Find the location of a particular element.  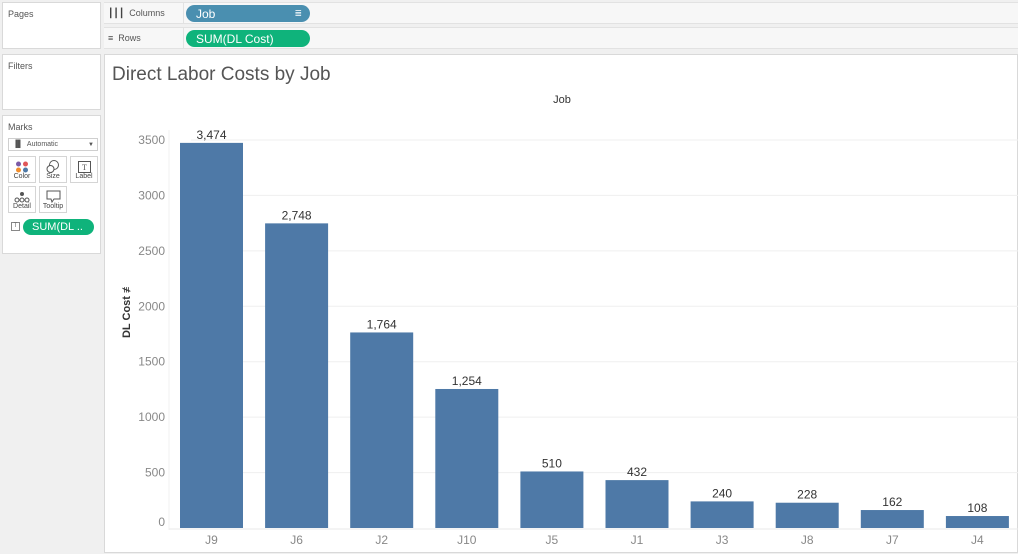

x-tick-label: J6 is located at coordinates (296, 540).